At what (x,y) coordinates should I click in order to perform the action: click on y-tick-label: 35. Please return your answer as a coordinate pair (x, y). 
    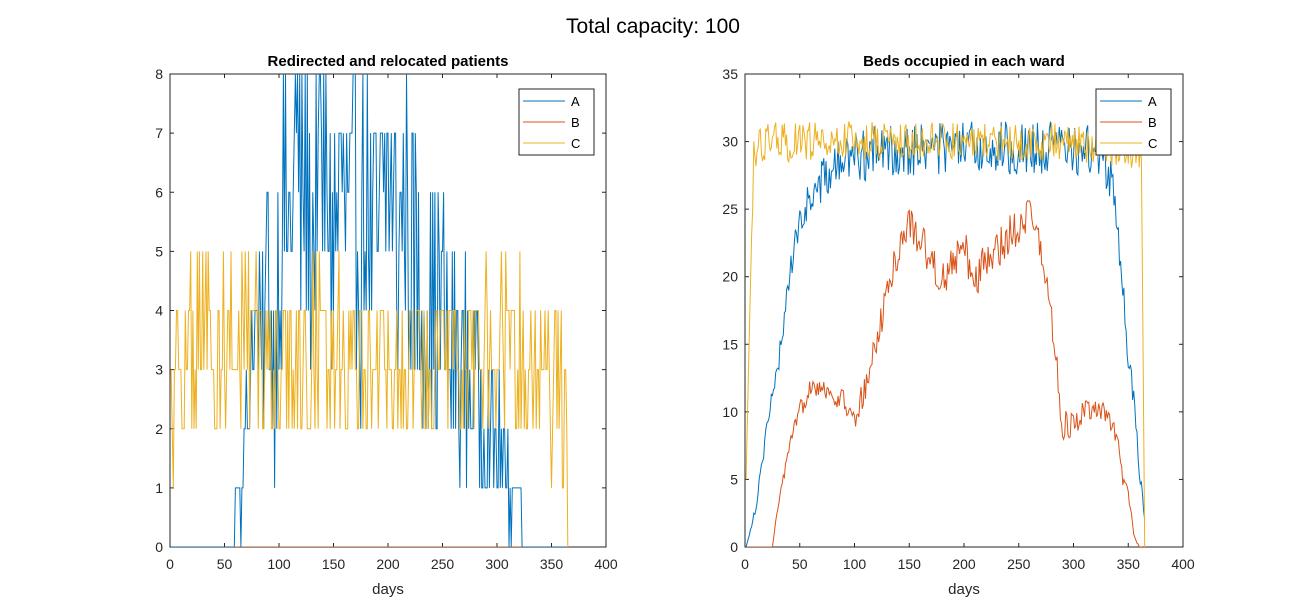
    Looking at the image, I should click on (730, 74).